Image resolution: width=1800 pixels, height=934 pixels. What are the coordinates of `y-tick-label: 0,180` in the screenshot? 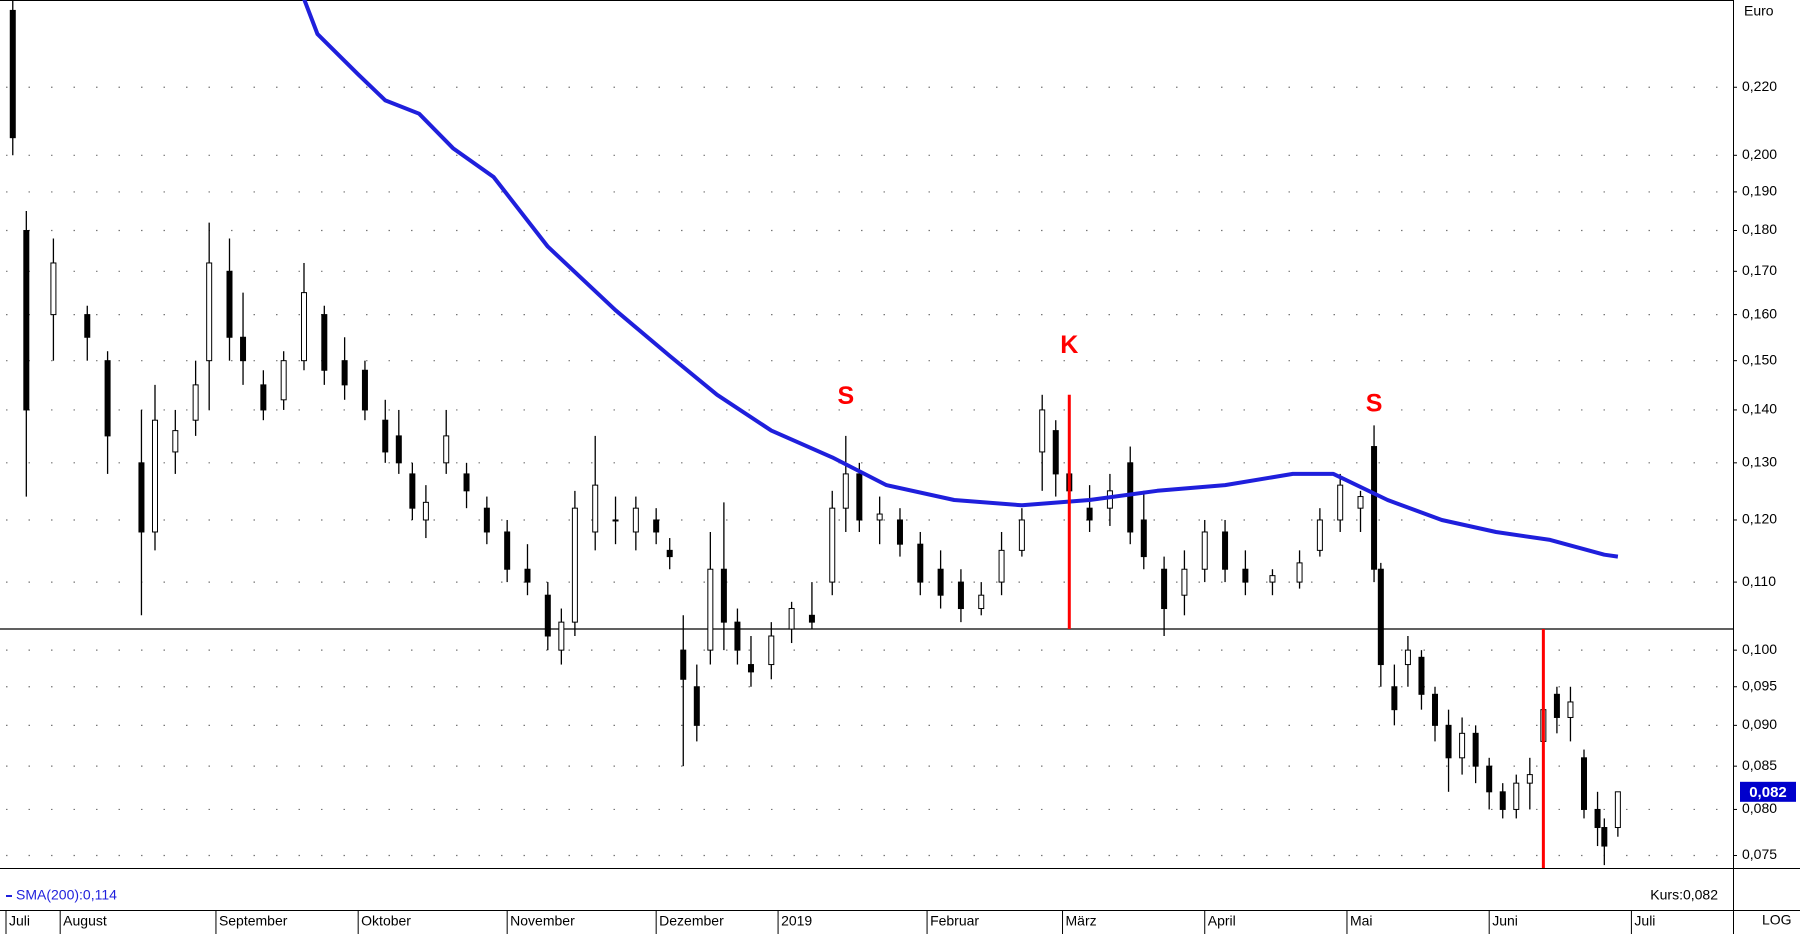 It's located at (1759, 229).